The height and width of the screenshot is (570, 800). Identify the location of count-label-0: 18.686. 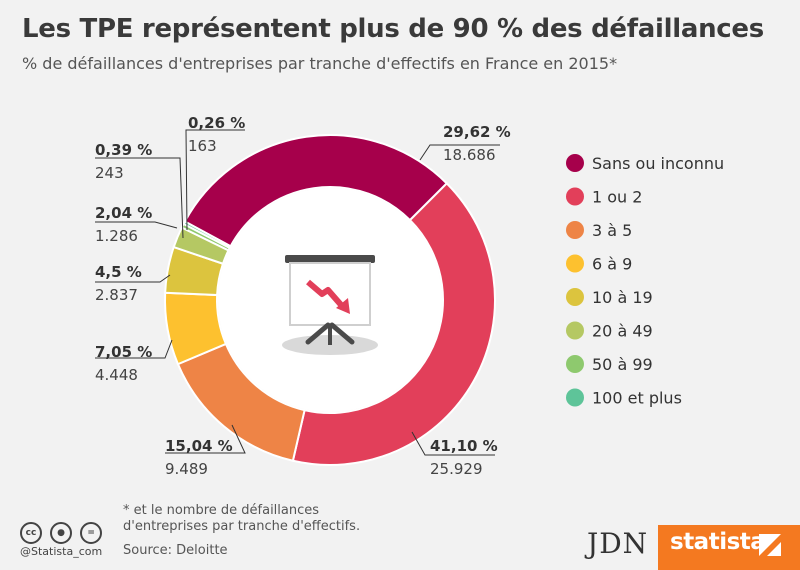
(469, 155).